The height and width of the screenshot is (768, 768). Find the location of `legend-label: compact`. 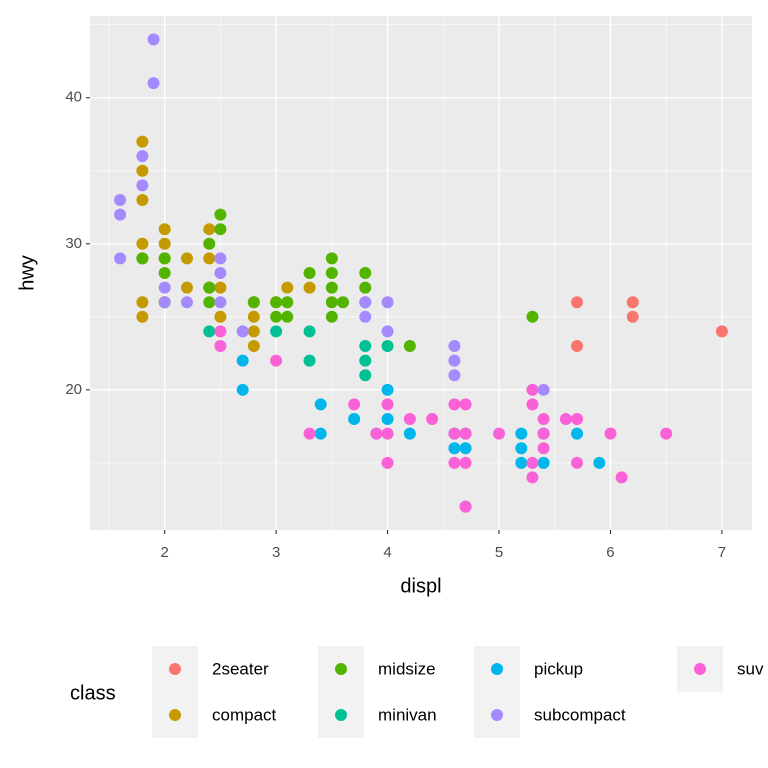

legend-label: compact is located at coordinates (244, 714).